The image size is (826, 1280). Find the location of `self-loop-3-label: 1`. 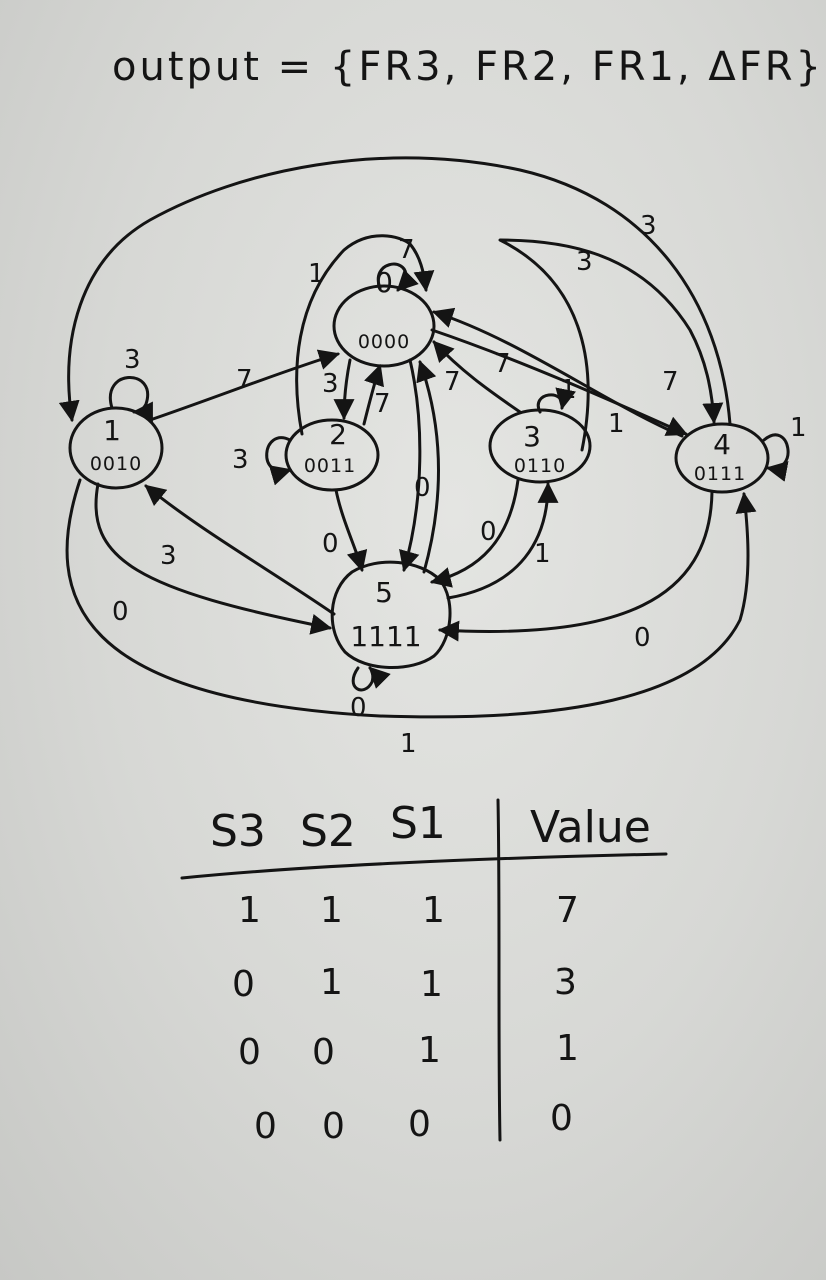

self-loop-3-label: 1 is located at coordinates (568, 390).